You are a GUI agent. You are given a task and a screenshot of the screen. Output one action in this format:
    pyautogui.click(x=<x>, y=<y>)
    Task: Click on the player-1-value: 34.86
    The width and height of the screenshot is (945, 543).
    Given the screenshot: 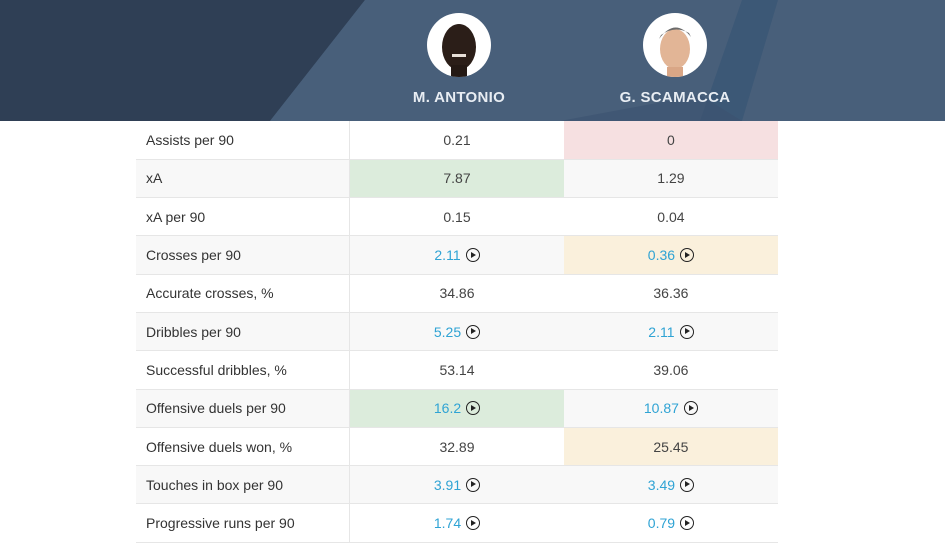 What is the action you would take?
    pyautogui.click(x=456, y=293)
    